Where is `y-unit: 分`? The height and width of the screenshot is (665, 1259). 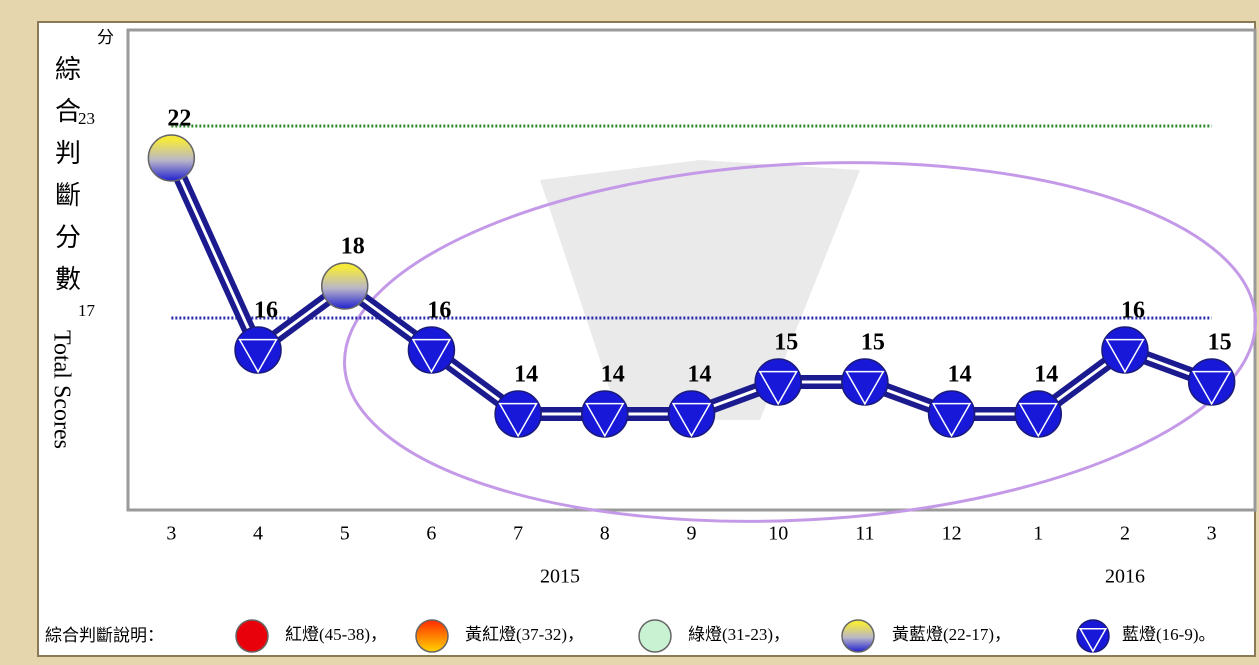
y-unit: 分 is located at coordinates (105, 38).